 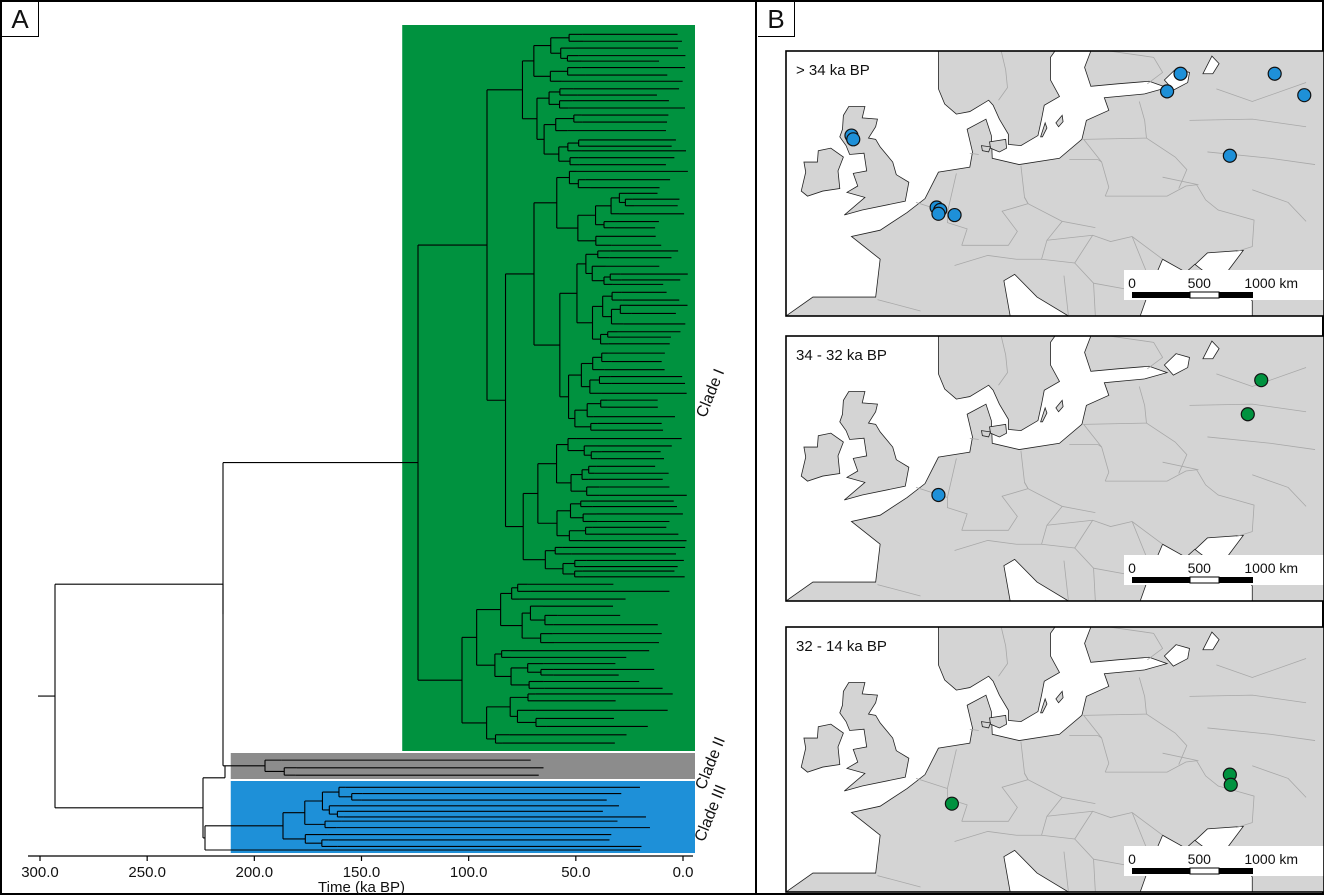 What do you see at coordinates (683, 872) in the screenshot?
I see `x-tick-label-6: 0.0` at bounding box center [683, 872].